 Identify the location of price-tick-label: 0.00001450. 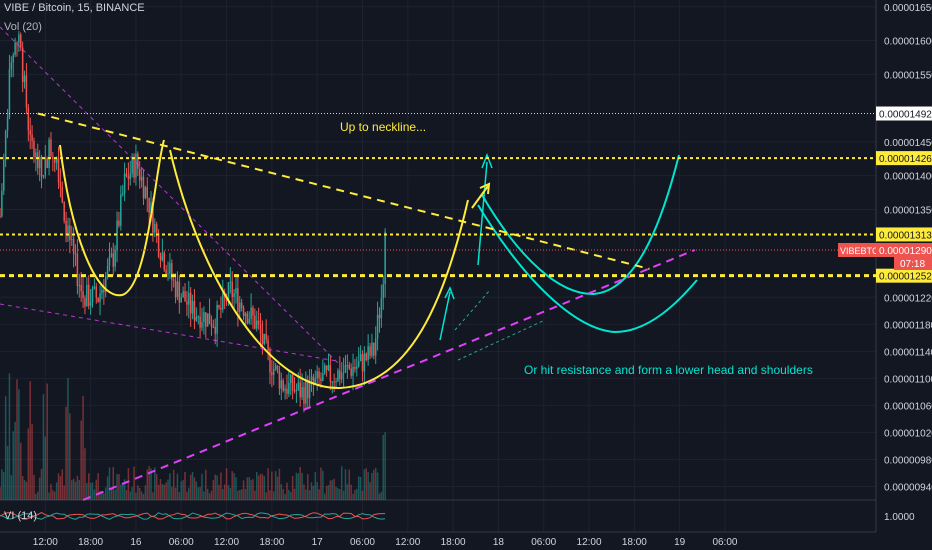
(908, 143).